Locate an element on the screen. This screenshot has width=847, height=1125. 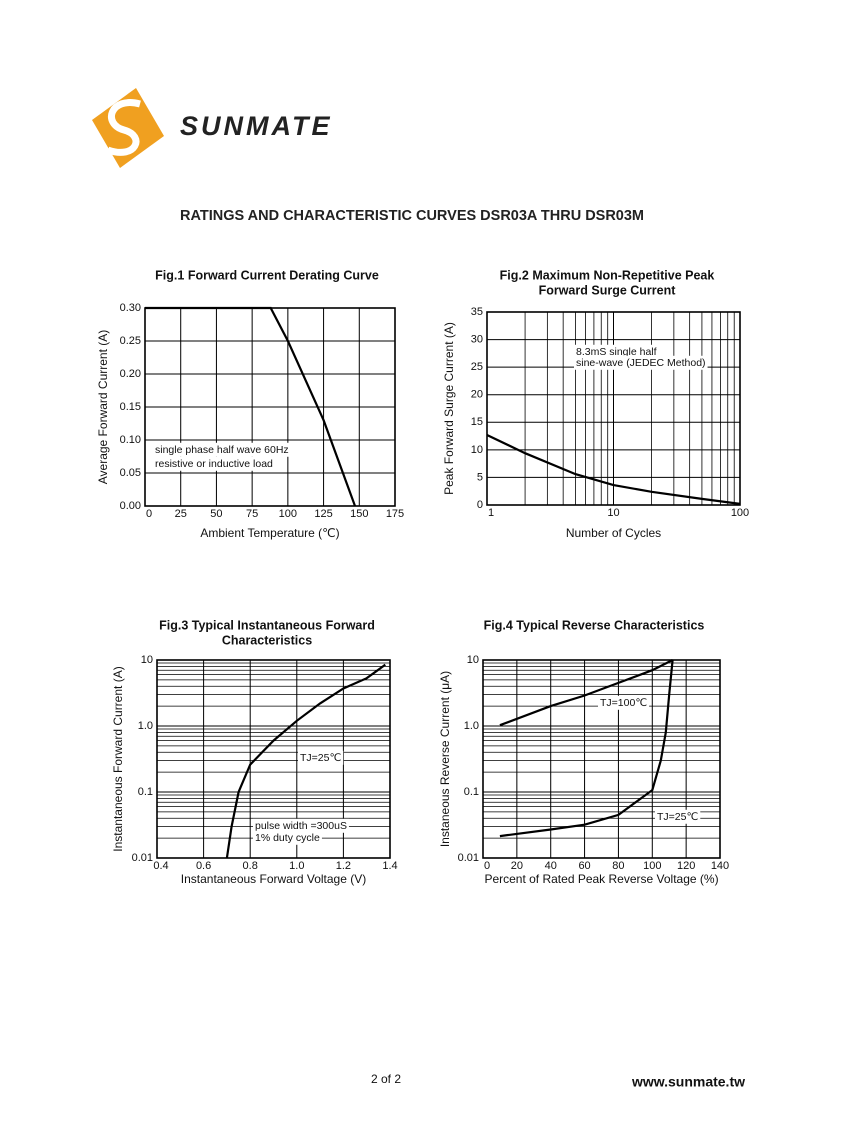
y-tick-label: 20 is located at coordinates (477, 395).